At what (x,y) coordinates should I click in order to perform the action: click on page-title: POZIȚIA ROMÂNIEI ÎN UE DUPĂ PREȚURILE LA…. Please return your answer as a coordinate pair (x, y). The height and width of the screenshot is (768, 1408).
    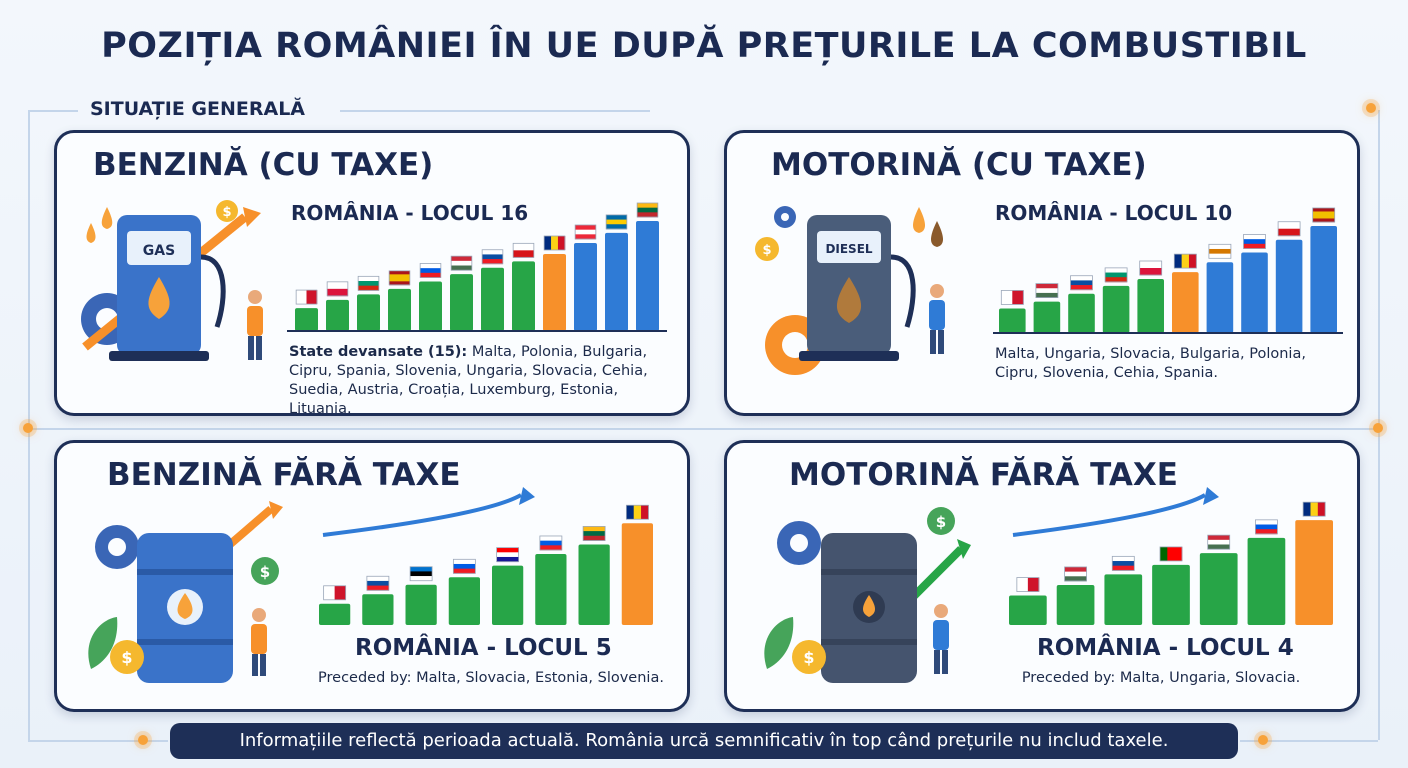
    Looking at the image, I should click on (704, 46).